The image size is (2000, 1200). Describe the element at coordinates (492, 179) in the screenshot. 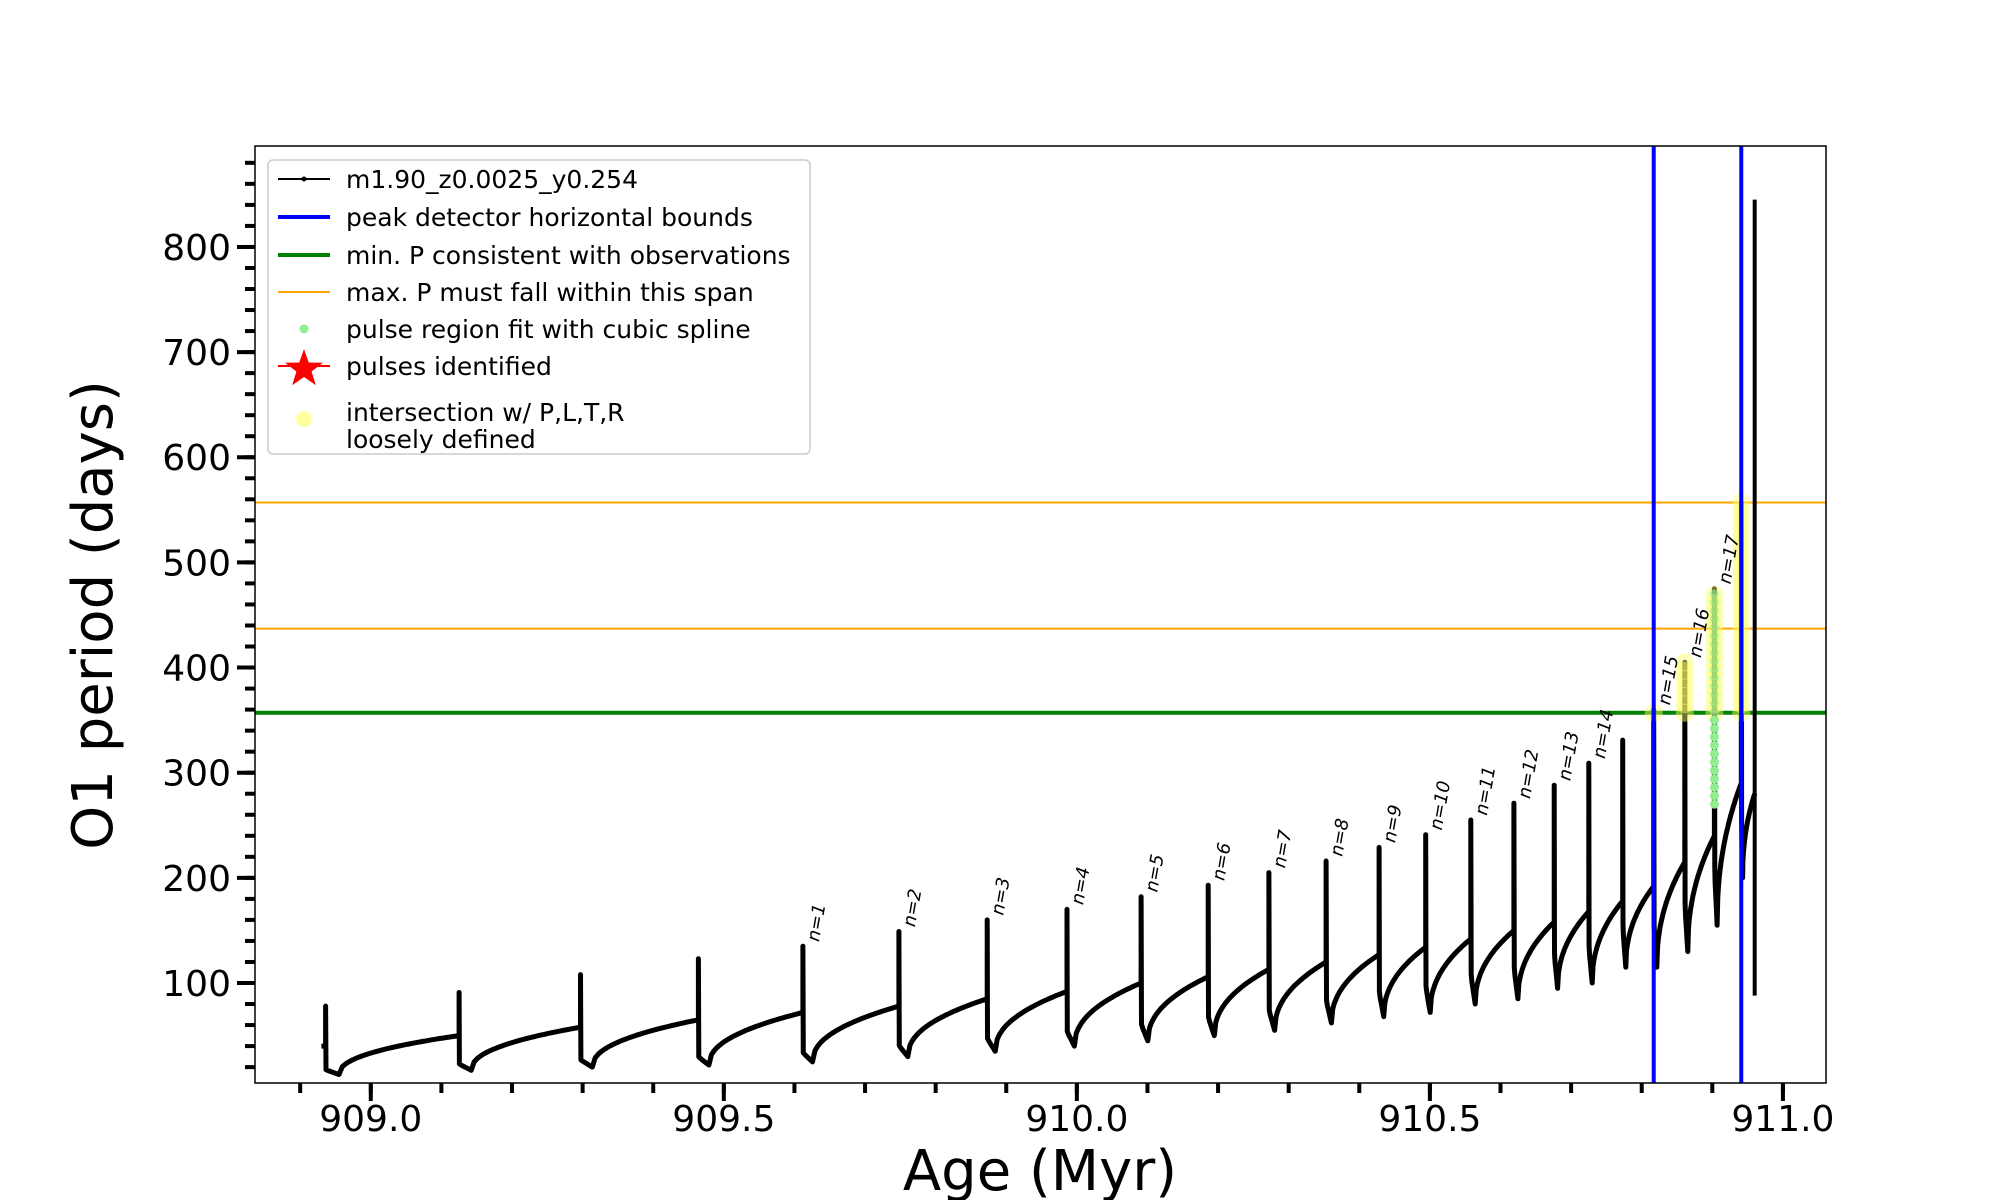

I see `legend-label: m1.90_z0.0025_y0.254` at that location.